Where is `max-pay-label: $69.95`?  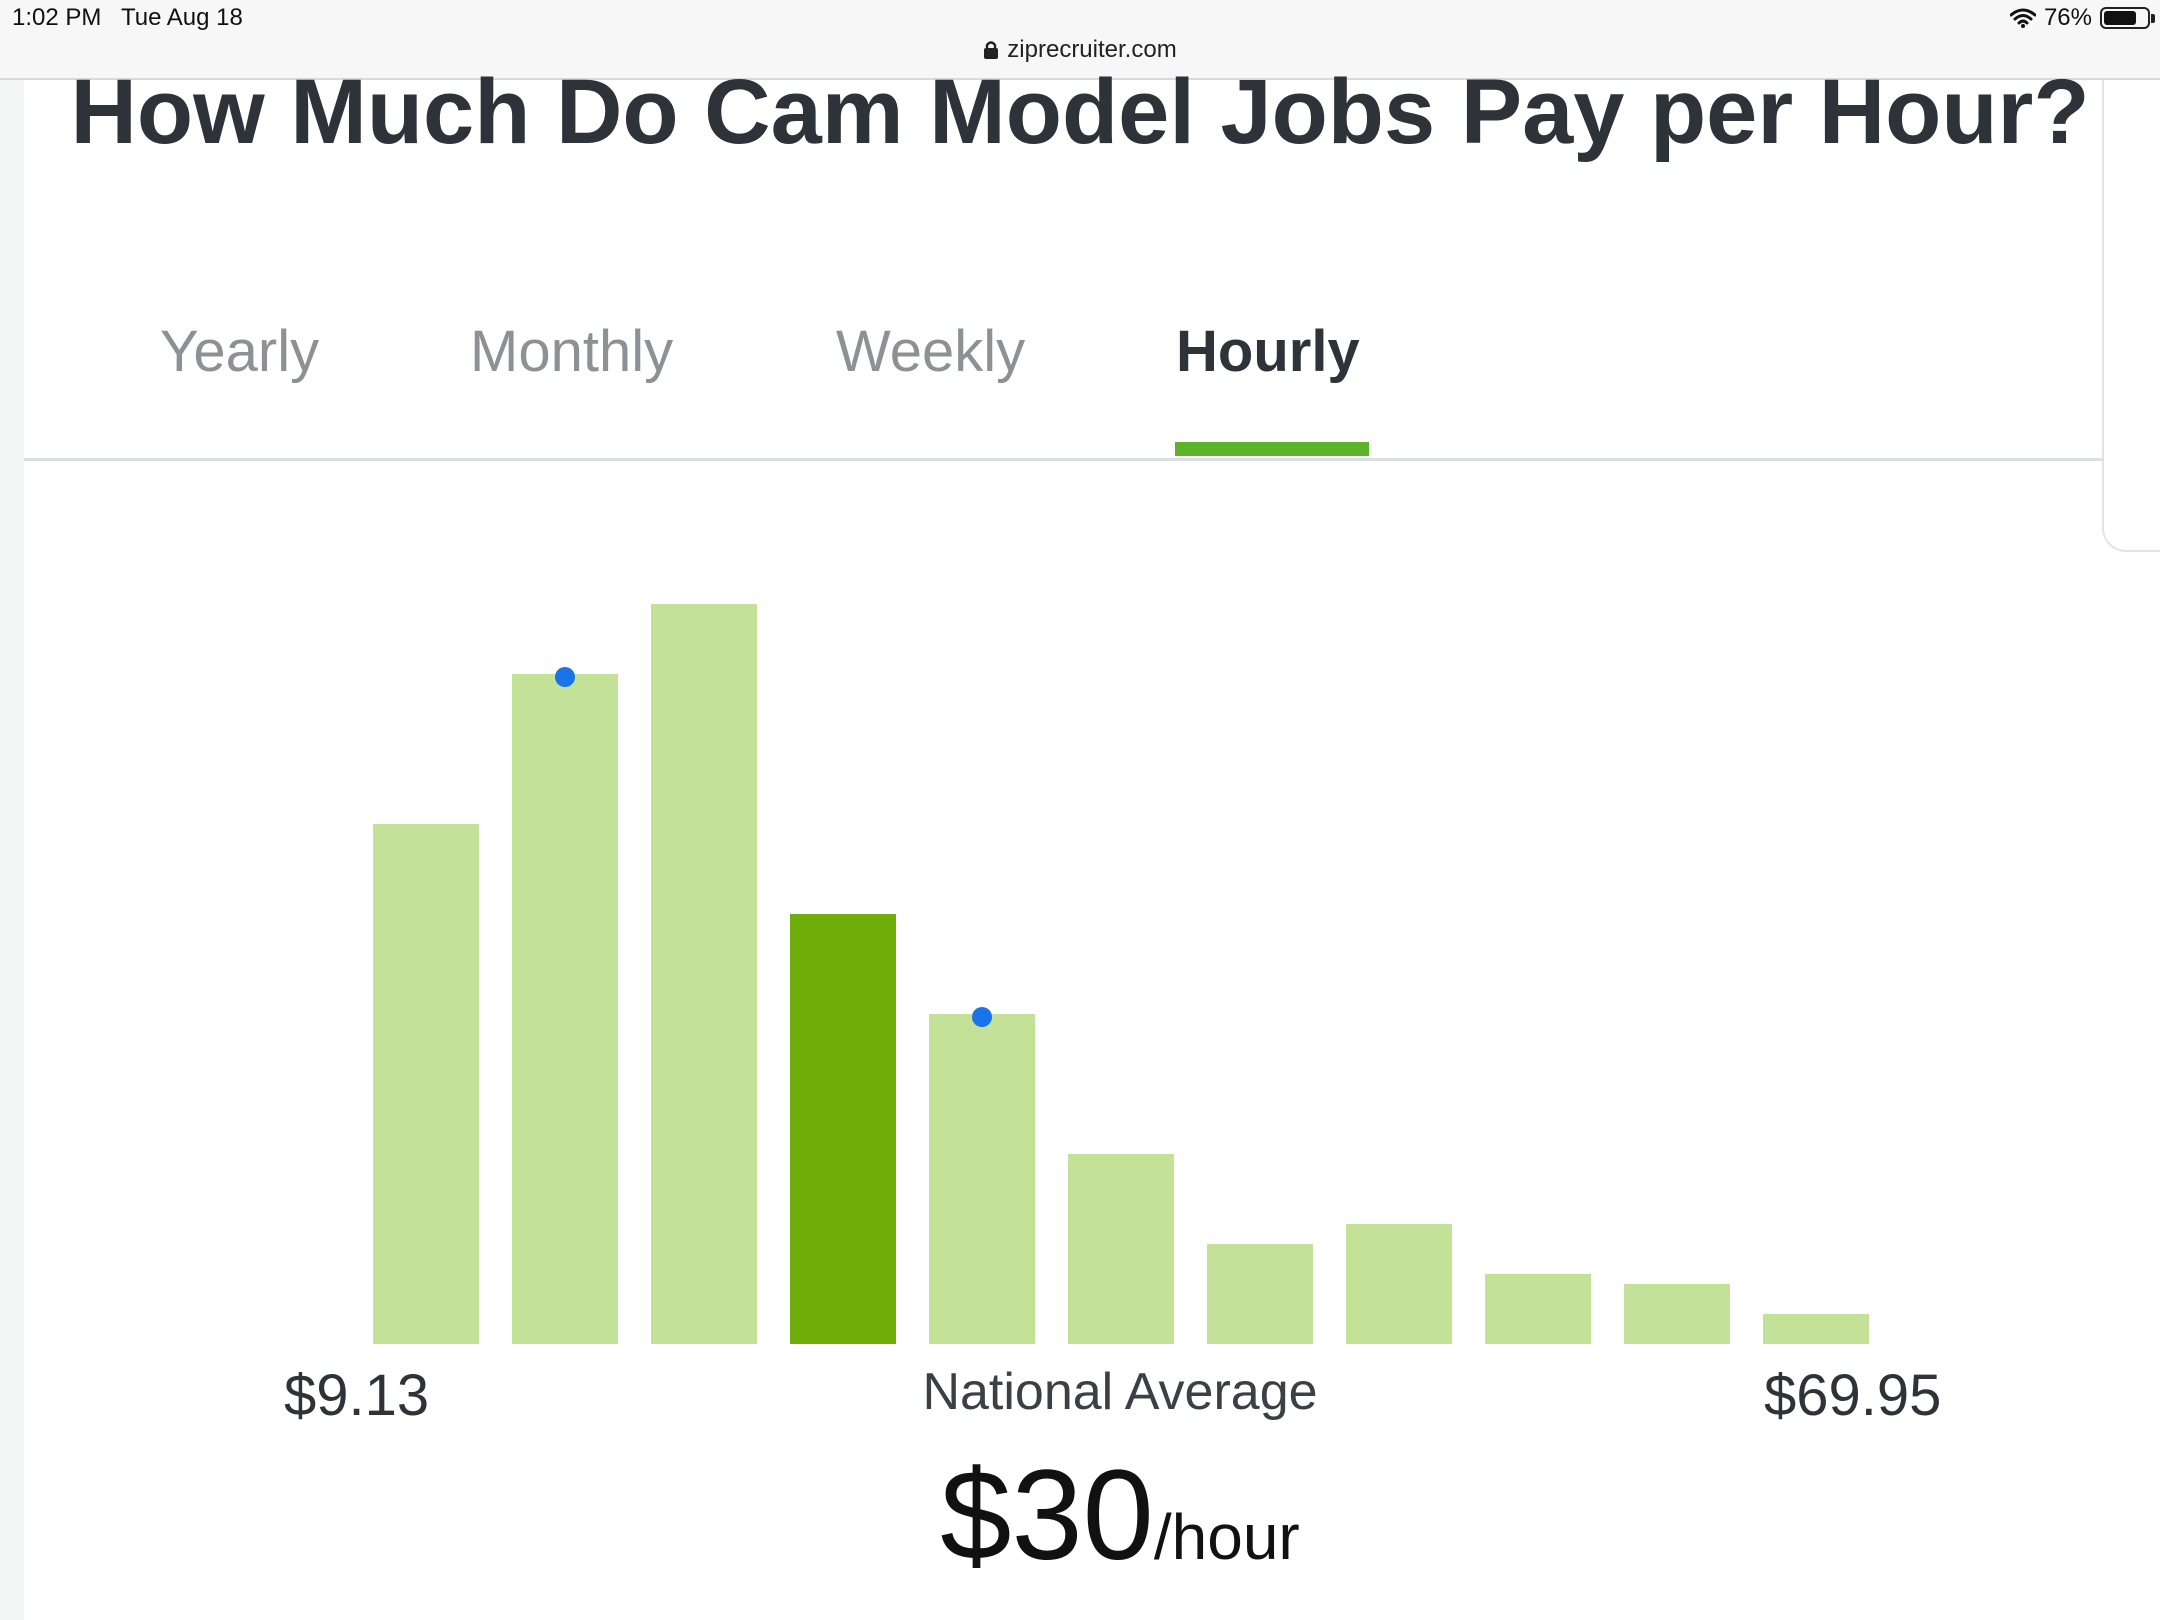 max-pay-label: $69.95 is located at coordinates (1853, 1395).